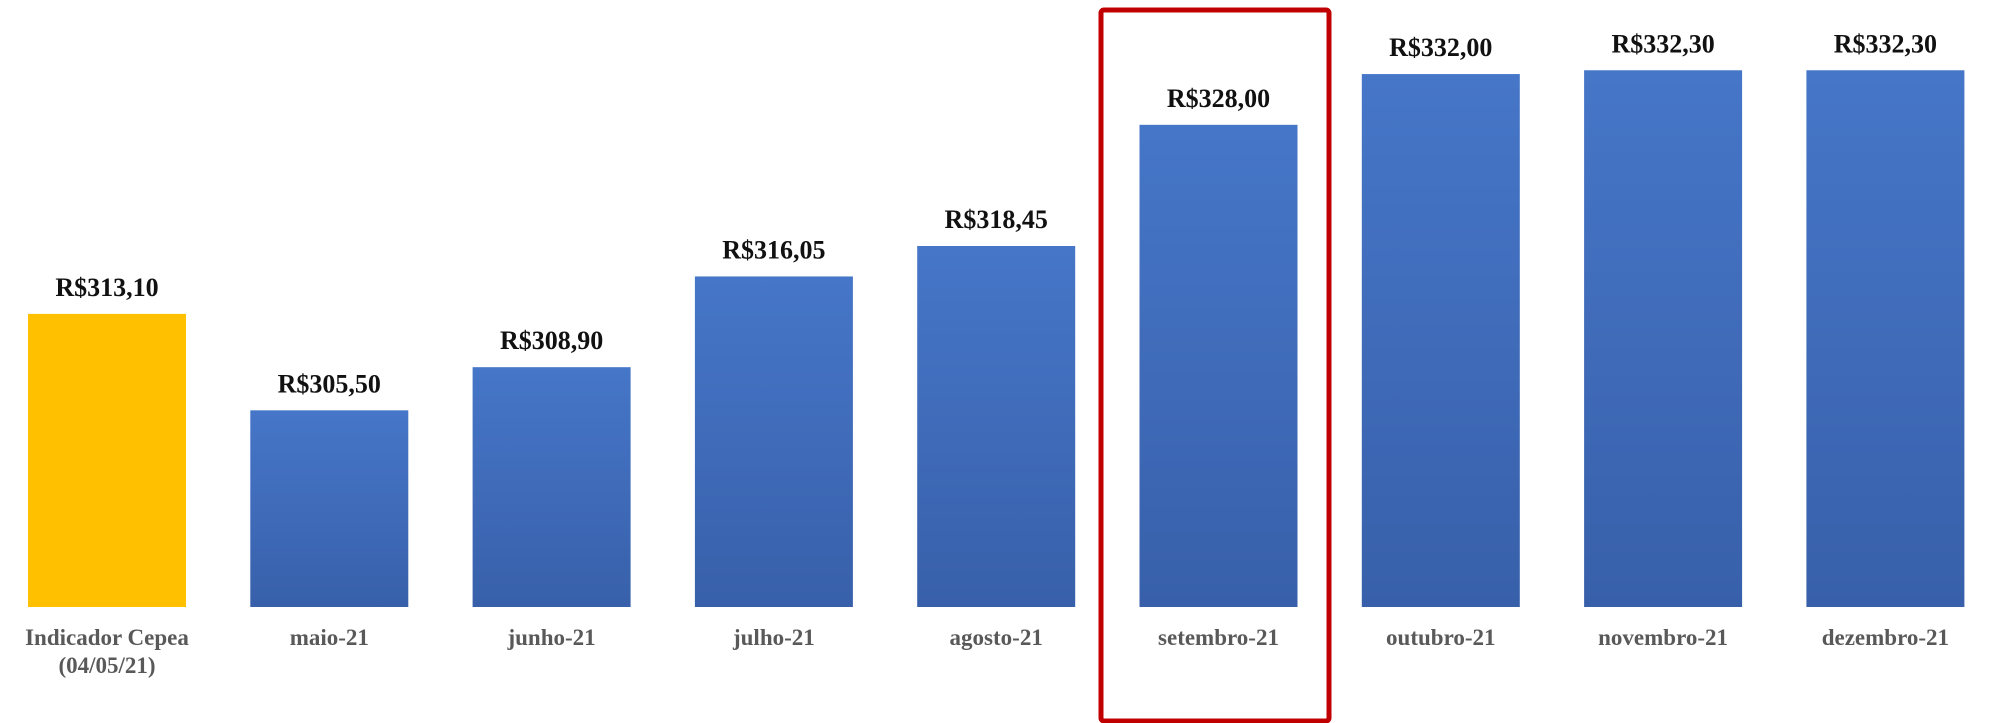  Describe the element at coordinates (551, 637) in the screenshot. I see `x-tick-label: junho-21` at that location.